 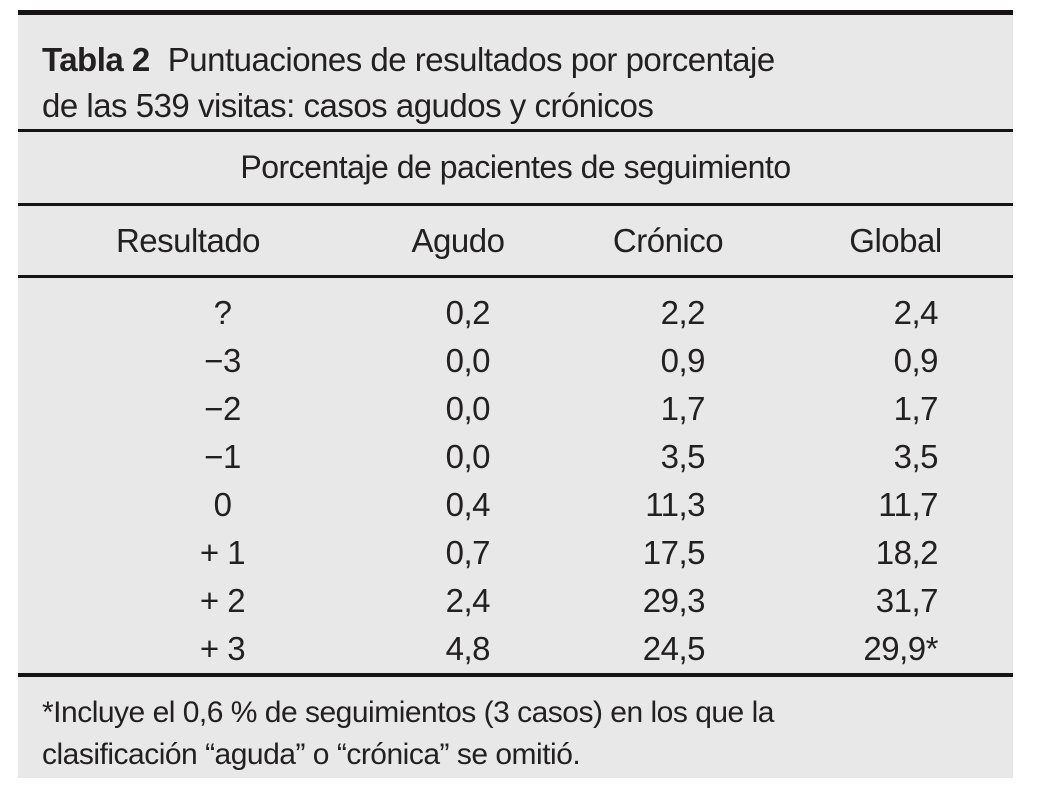 What do you see at coordinates (916, 312) in the screenshot?
I see `cell-global: 2,4` at bounding box center [916, 312].